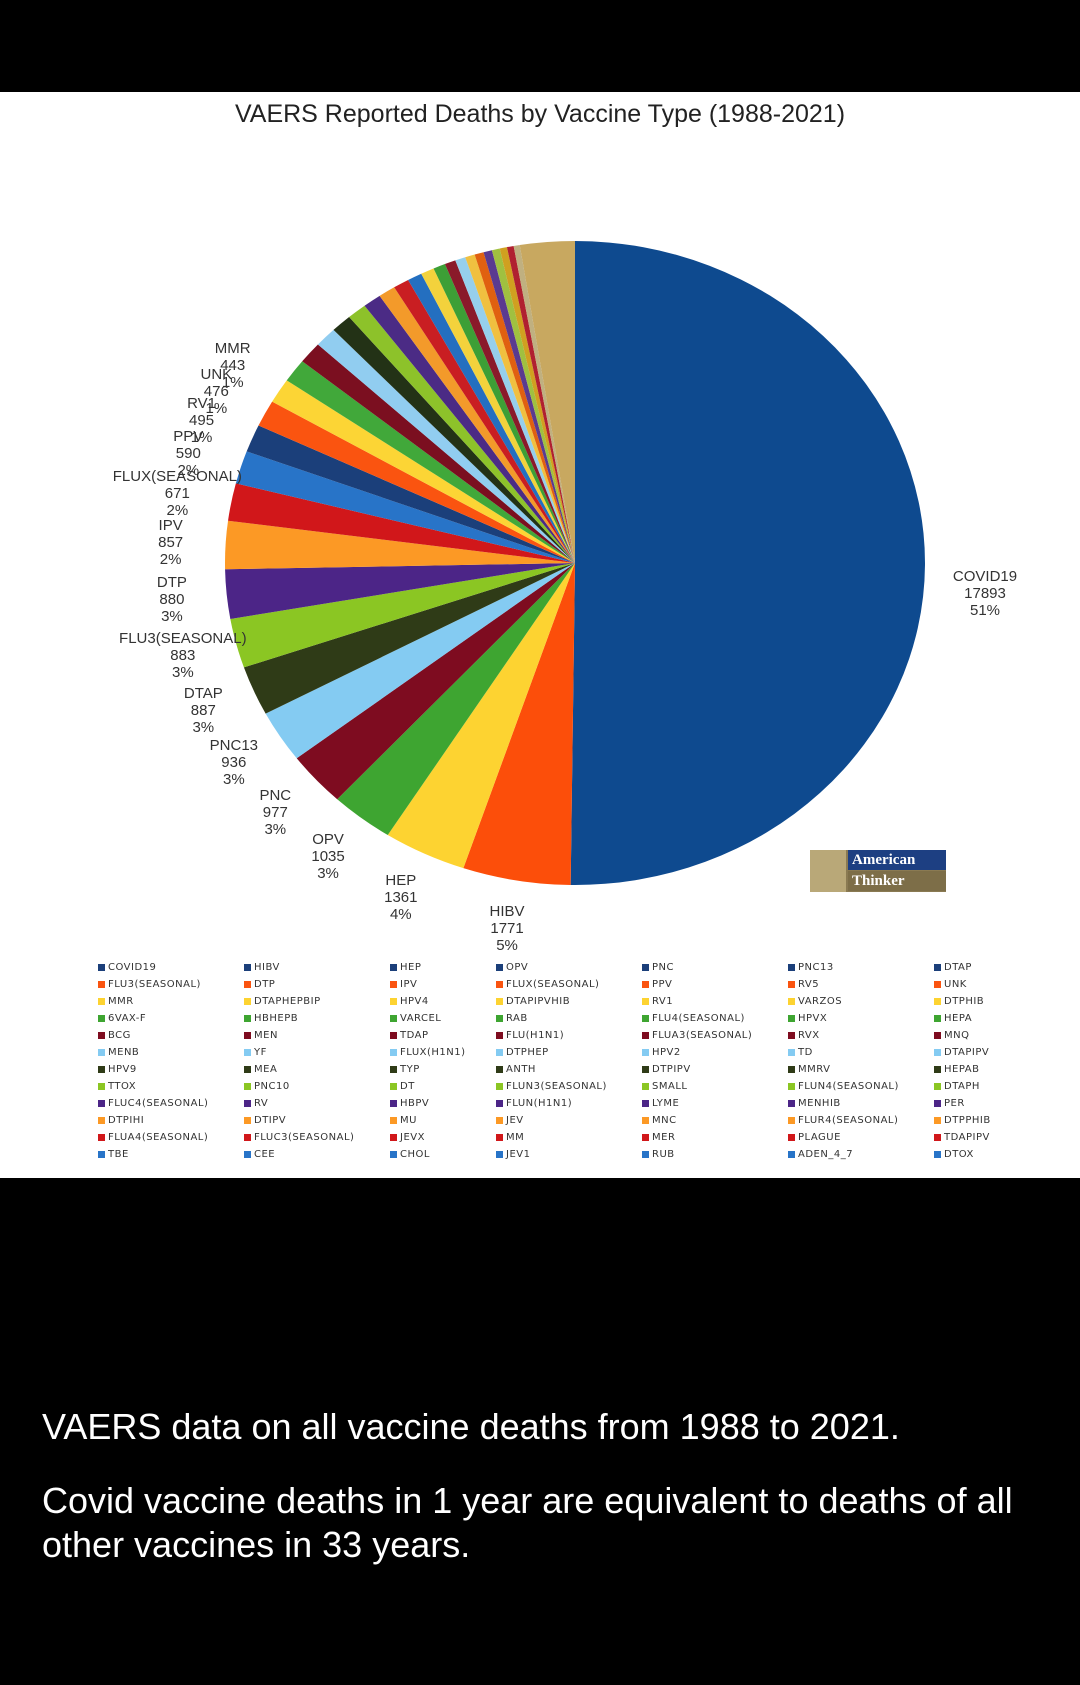 The image size is (1080, 1685). I want to click on legend-label: CEE, so click(265, 1154).